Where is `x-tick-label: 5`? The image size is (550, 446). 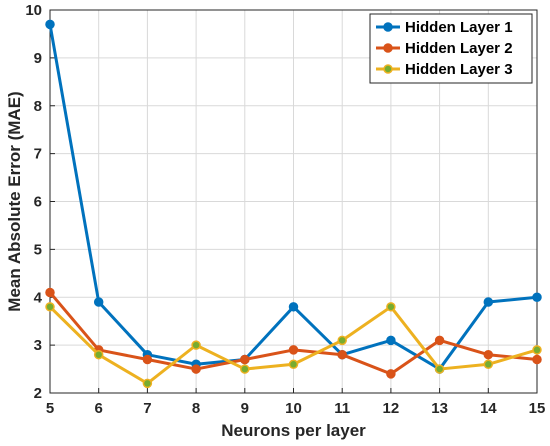 x-tick-label: 5 is located at coordinates (50, 408).